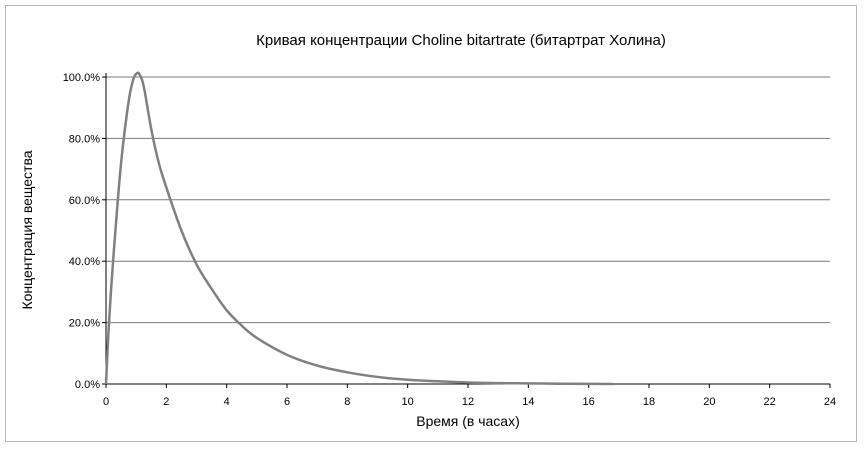 The image size is (864, 455). What do you see at coordinates (468, 421) in the screenshot?
I see `x-axis-title: Время (в часах)` at bounding box center [468, 421].